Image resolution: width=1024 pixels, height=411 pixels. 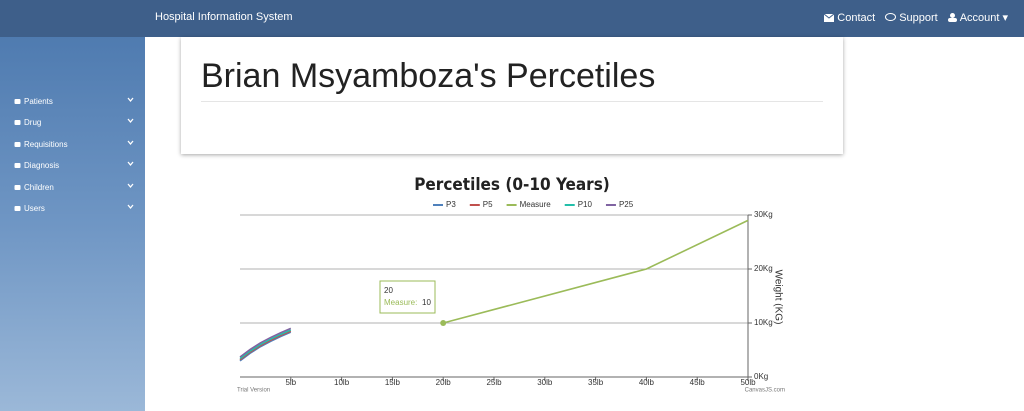 I want to click on page-title: Brian Msyamboza's Percetiles, so click(x=428, y=76).